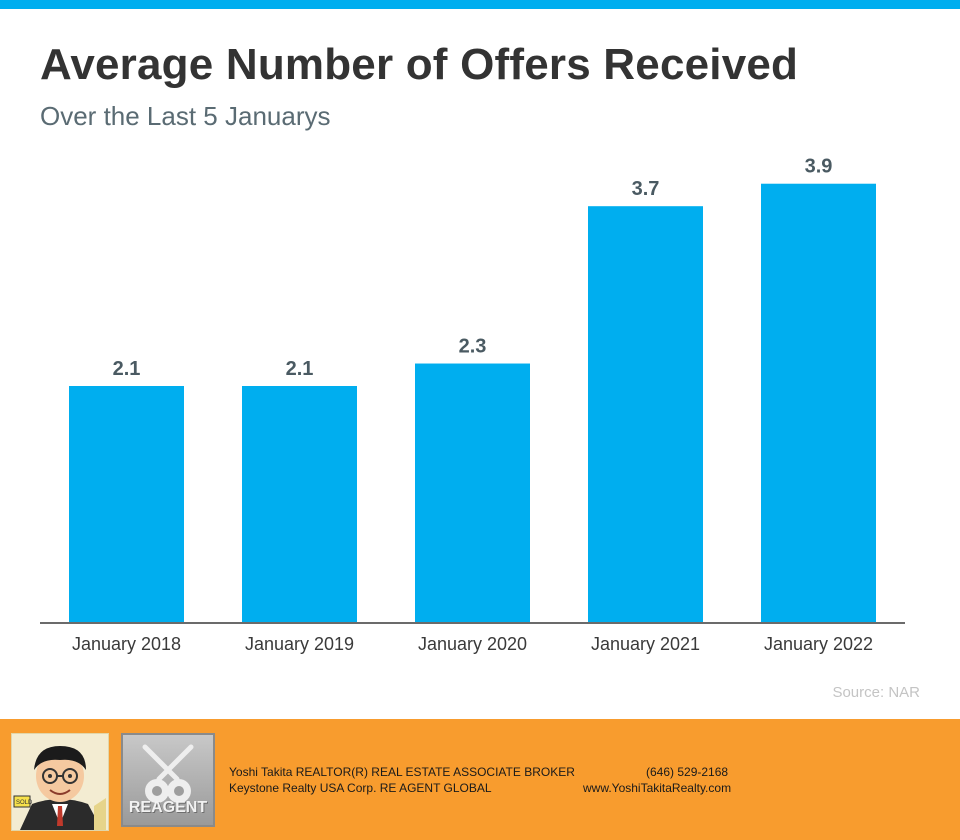 This screenshot has height=840, width=960. I want to click on avatar-sign-text: SOLD, so click(24, 803).